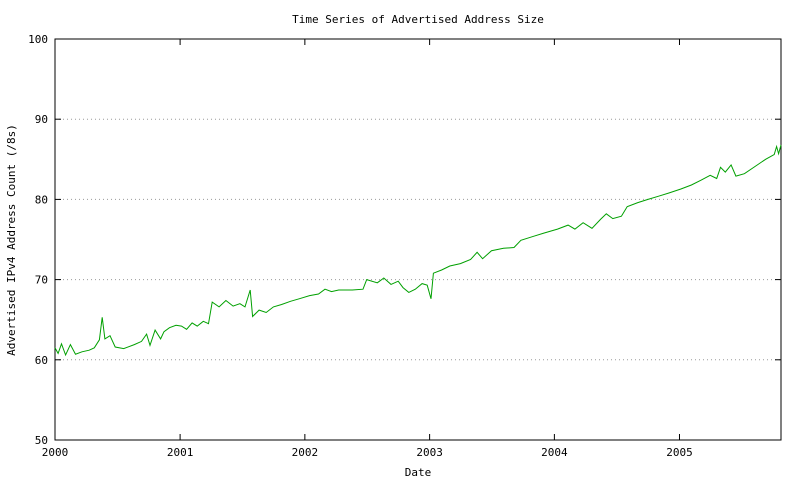  Describe the element at coordinates (429, 452) in the screenshot. I see `x-tick-label: 2003` at that location.